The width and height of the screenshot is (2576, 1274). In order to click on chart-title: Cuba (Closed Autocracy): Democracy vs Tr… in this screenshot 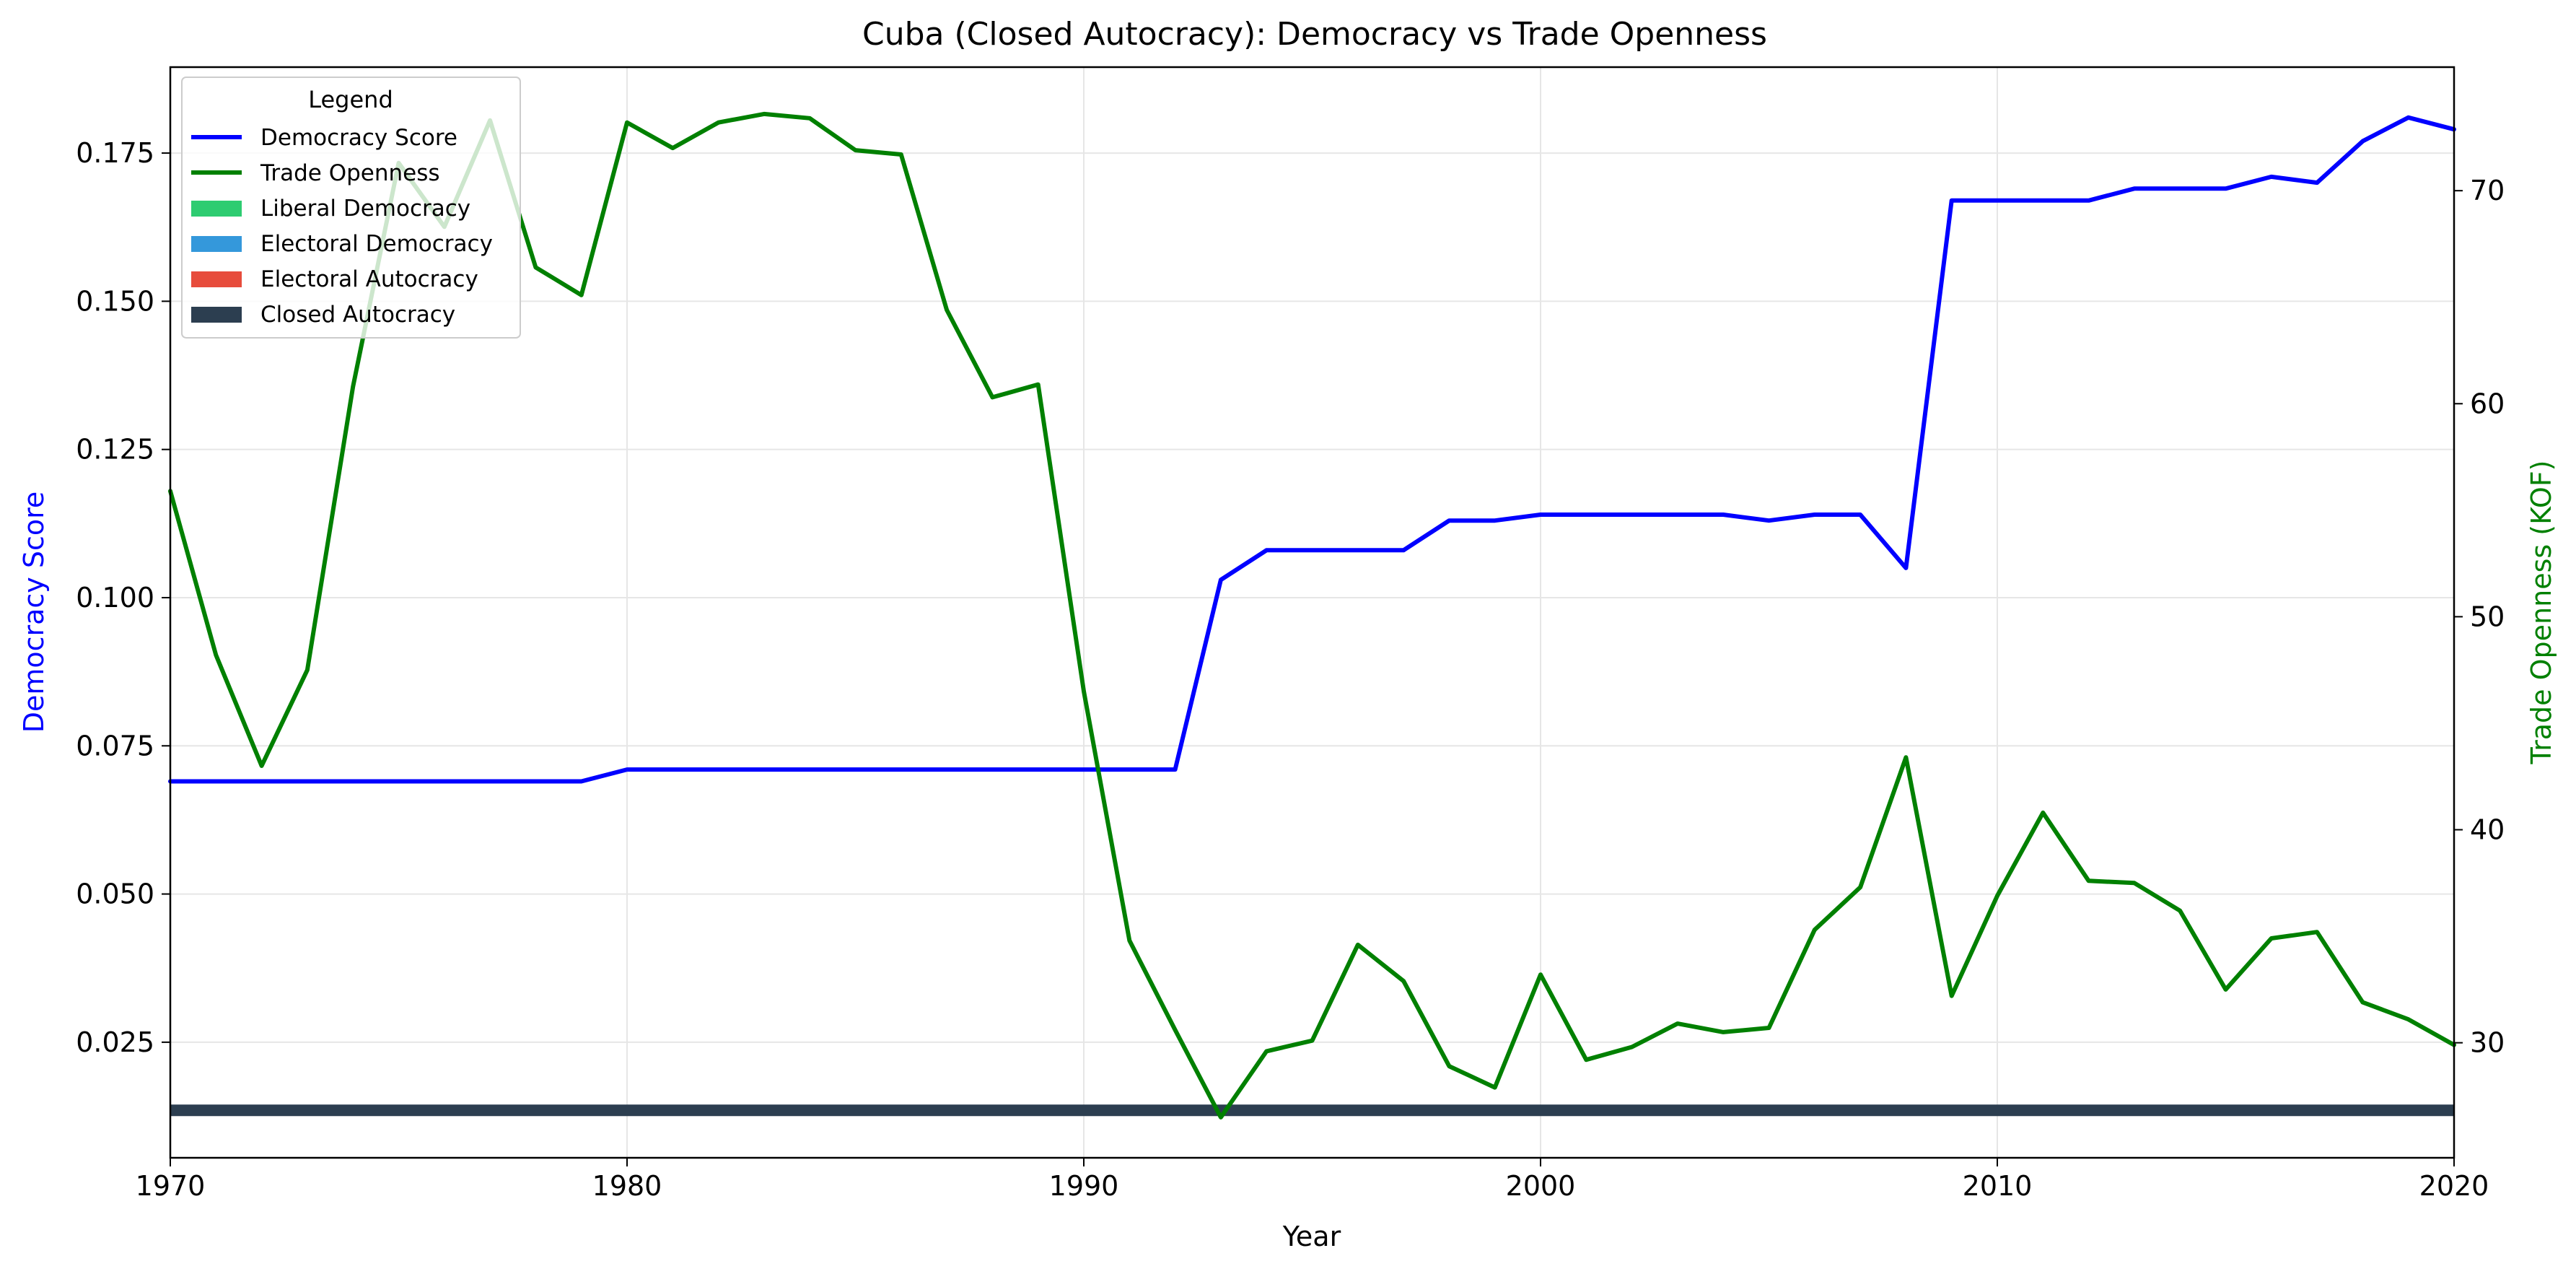, I will do `click(1314, 34)`.